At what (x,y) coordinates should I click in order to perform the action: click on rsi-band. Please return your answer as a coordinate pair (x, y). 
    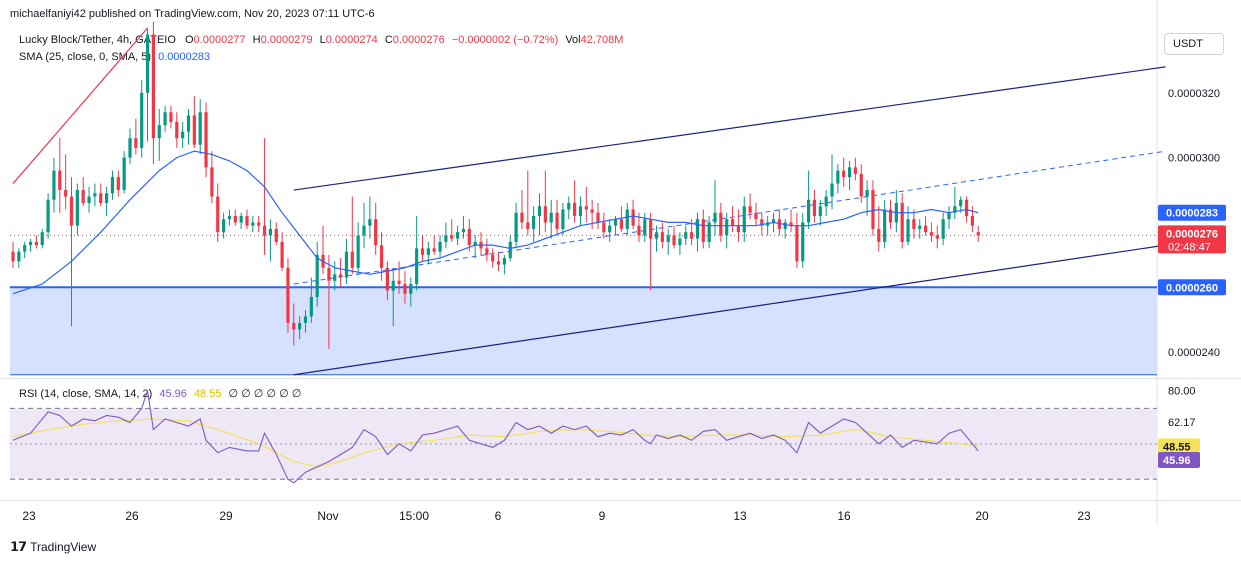
    Looking at the image, I should click on (583, 444).